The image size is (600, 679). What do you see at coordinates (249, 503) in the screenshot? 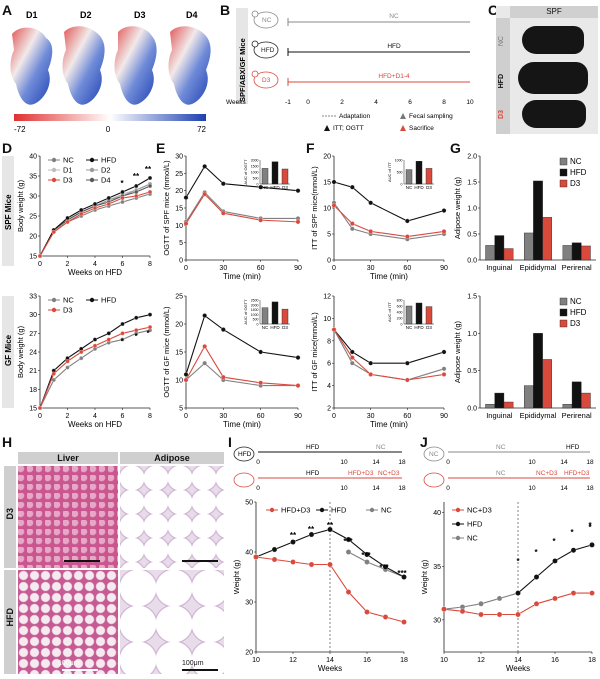
I see `y-tick-label: 50` at bounding box center [249, 503].